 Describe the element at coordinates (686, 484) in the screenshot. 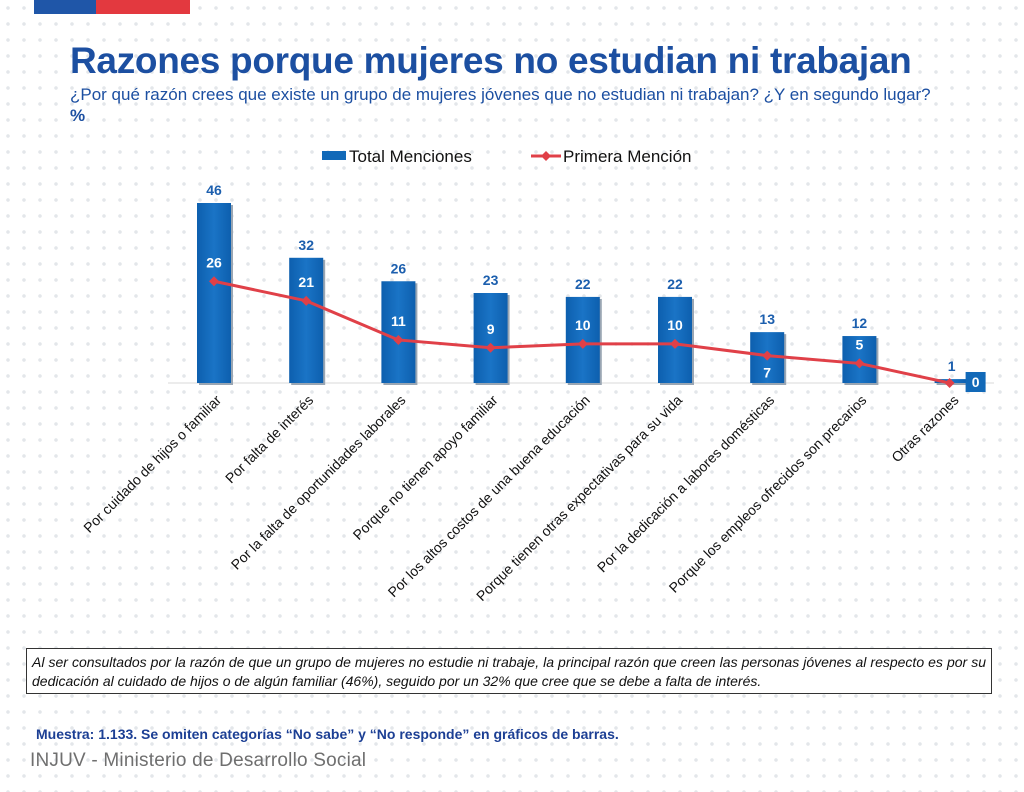

I see `x-tick-label: Por la dedicación a labores domésticas` at that location.